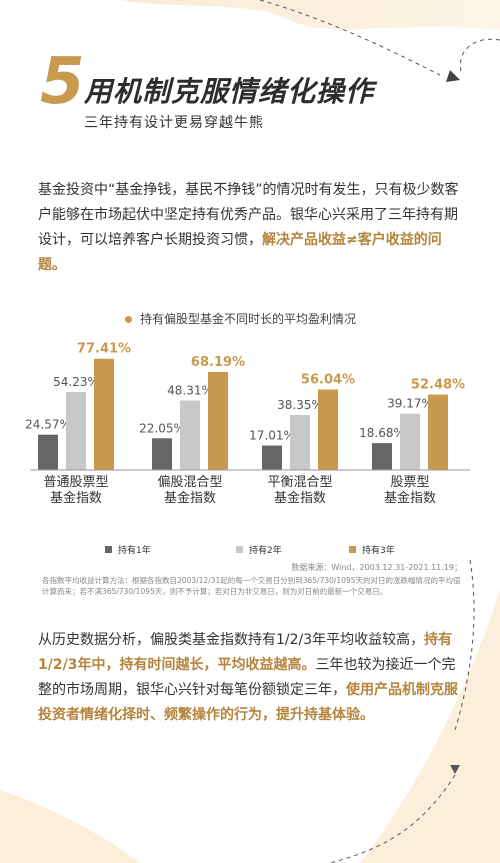 This screenshot has height=863, width=500. I want to click on chart-title: 持有偏股型基金不同时长的平均盈利情况, so click(240, 318).